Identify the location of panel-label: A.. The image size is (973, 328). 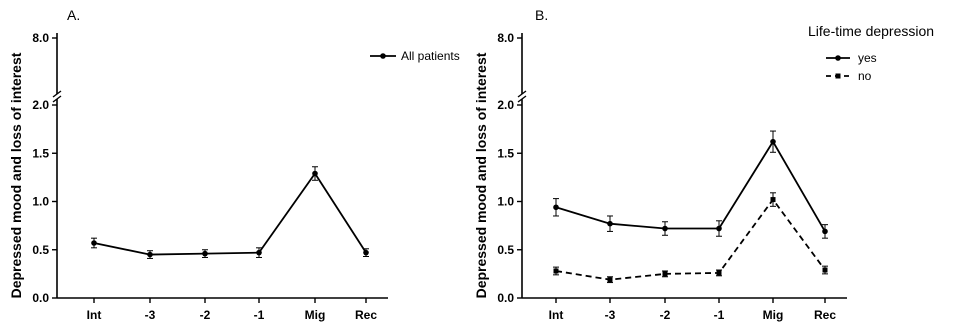
(73, 15).